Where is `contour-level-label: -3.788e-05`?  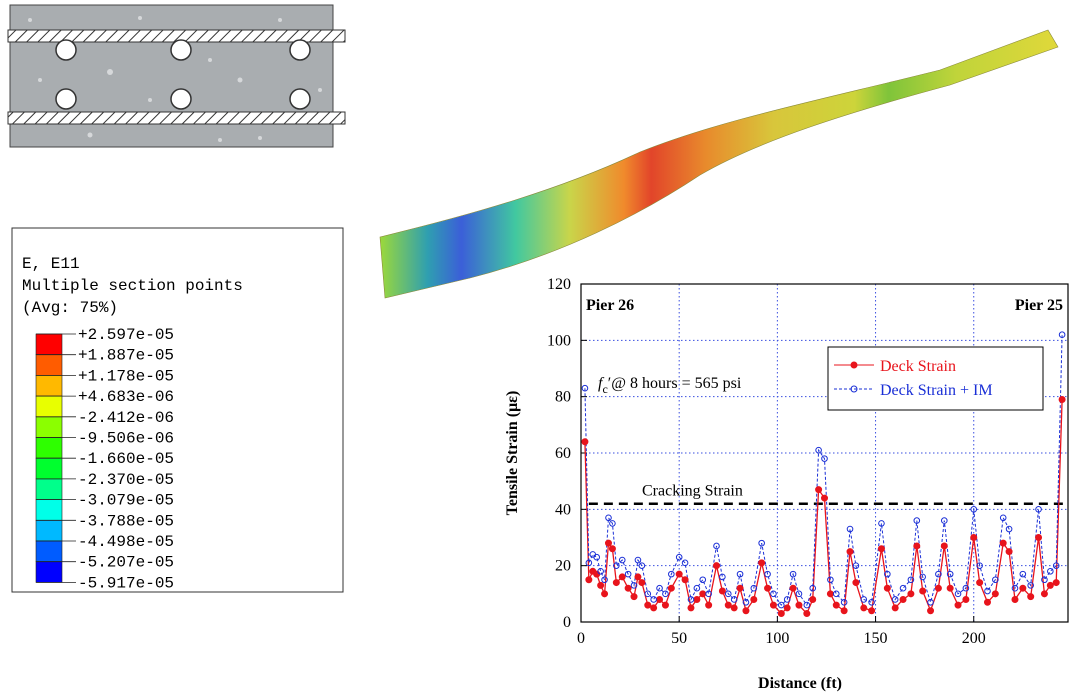
contour-level-label: -3.788e-05 is located at coordinates (126, 521).